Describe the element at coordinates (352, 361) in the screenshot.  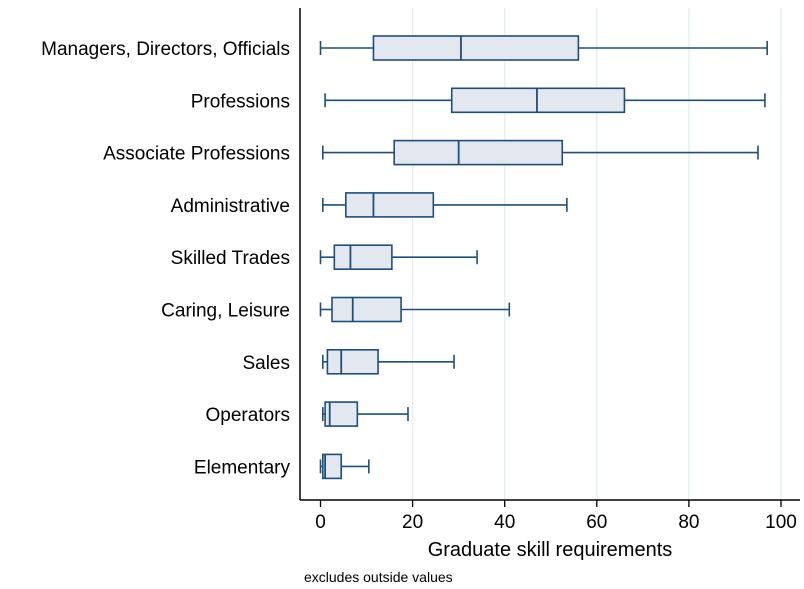
I see `iqr-box-sales` at that location.